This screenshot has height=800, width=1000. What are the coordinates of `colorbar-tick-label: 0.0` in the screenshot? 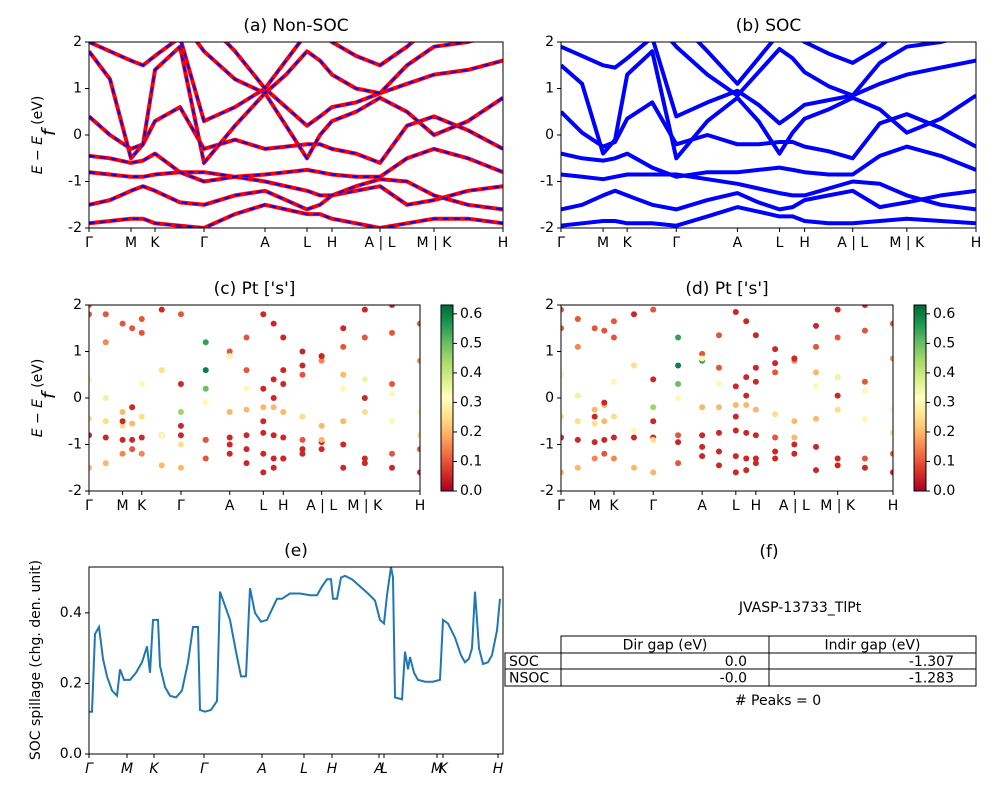 It's located at (471, 491).